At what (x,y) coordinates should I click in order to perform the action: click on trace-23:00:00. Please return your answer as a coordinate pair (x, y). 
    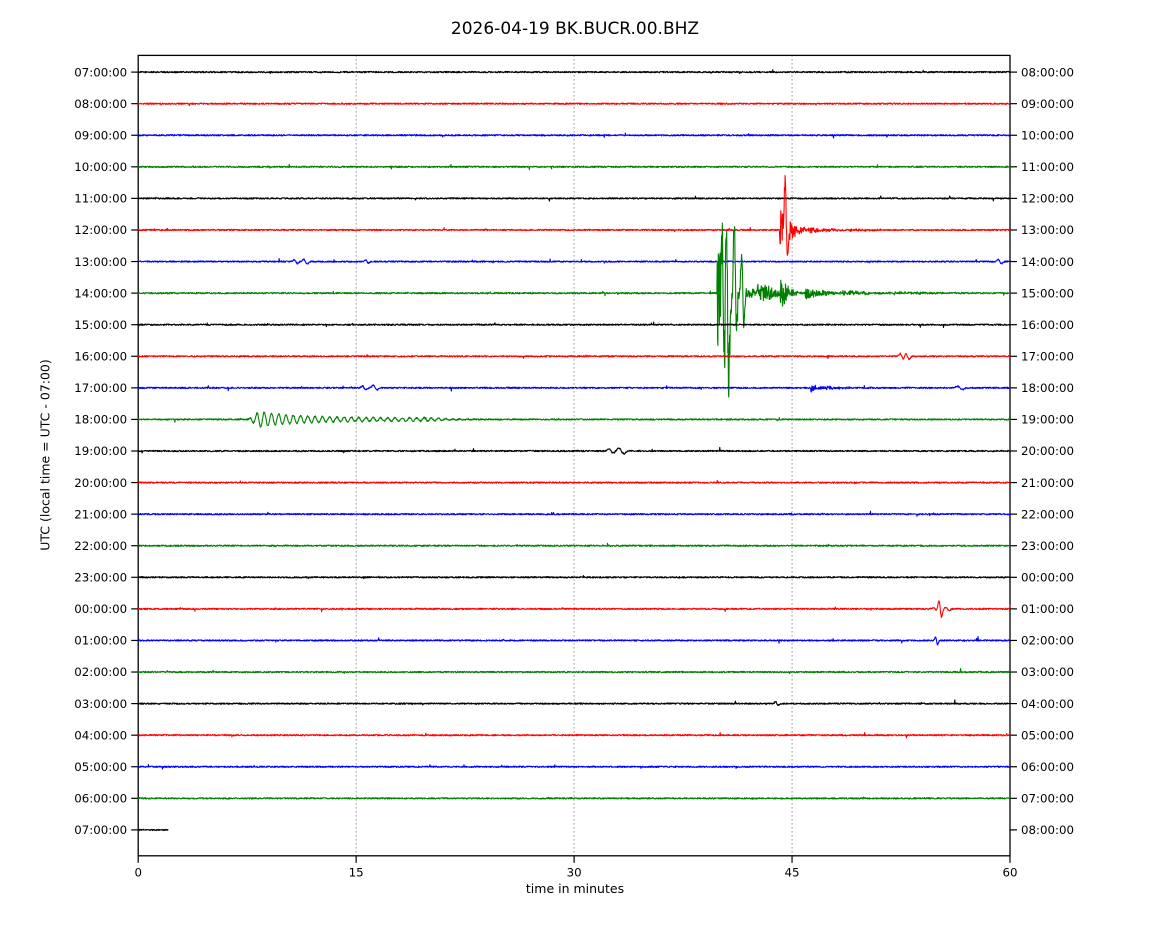
    Looking at the image, I should click on (574, 577).